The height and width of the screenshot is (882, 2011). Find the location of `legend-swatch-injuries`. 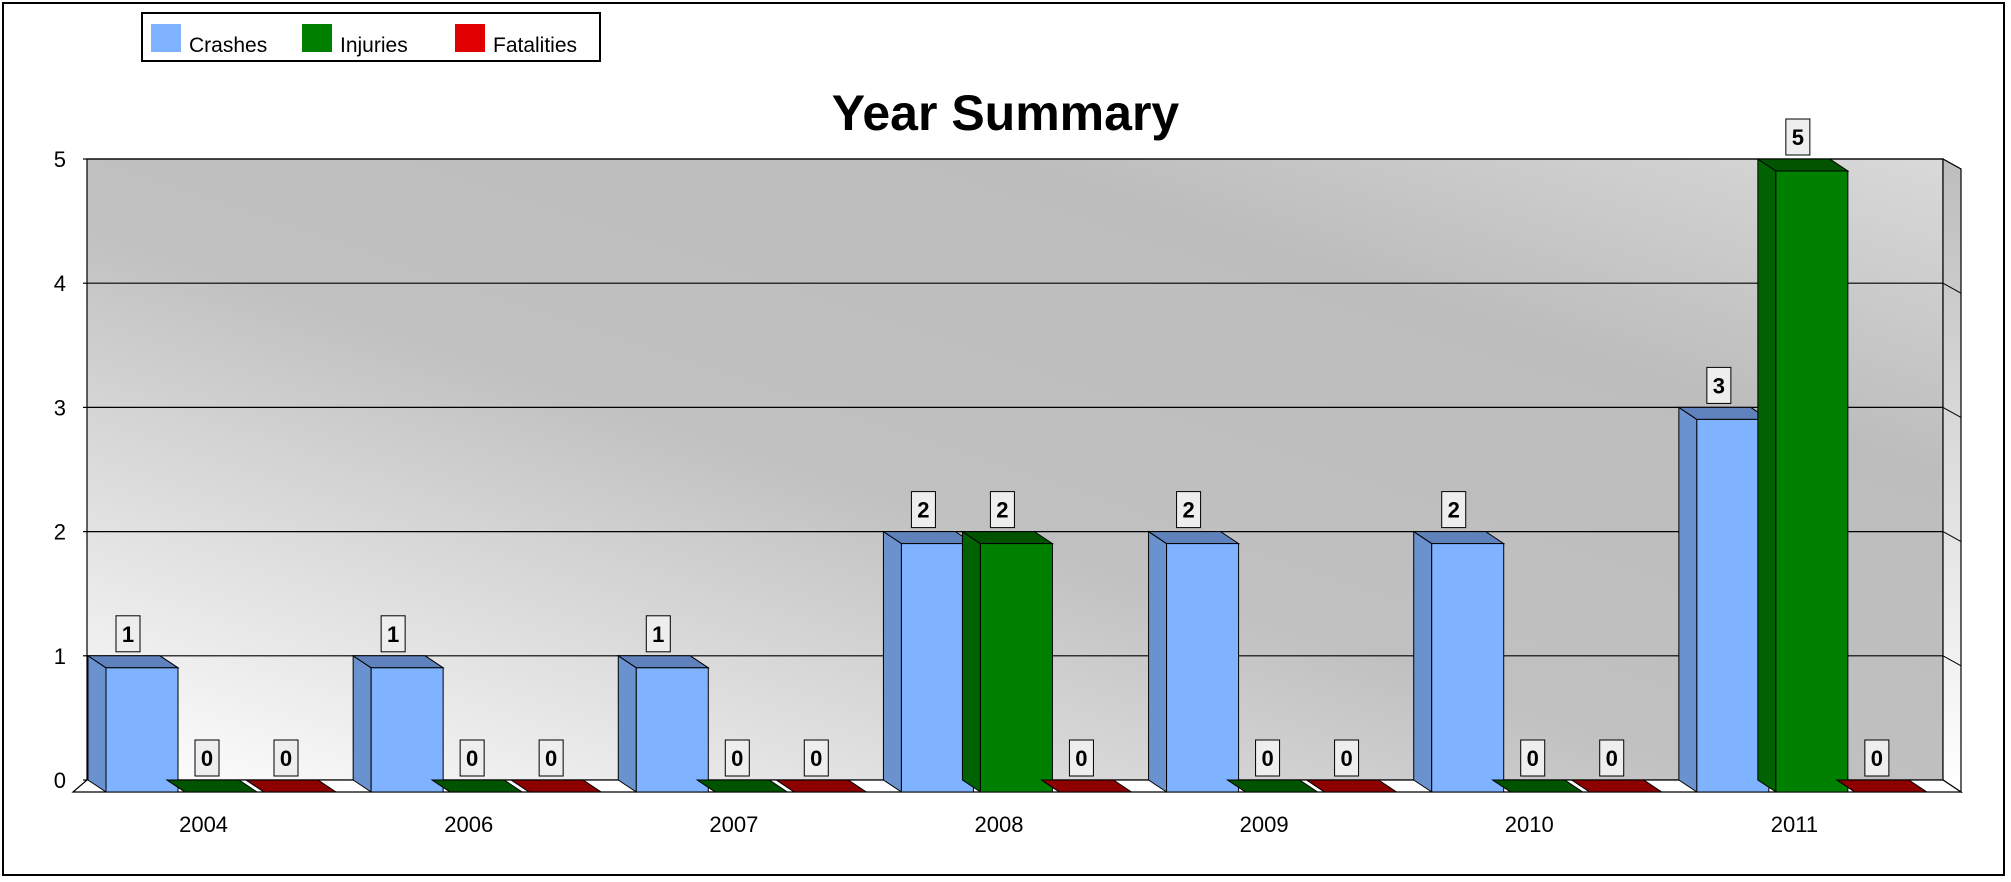

legend-swatch-injuries is located at coordinates (317, 38).